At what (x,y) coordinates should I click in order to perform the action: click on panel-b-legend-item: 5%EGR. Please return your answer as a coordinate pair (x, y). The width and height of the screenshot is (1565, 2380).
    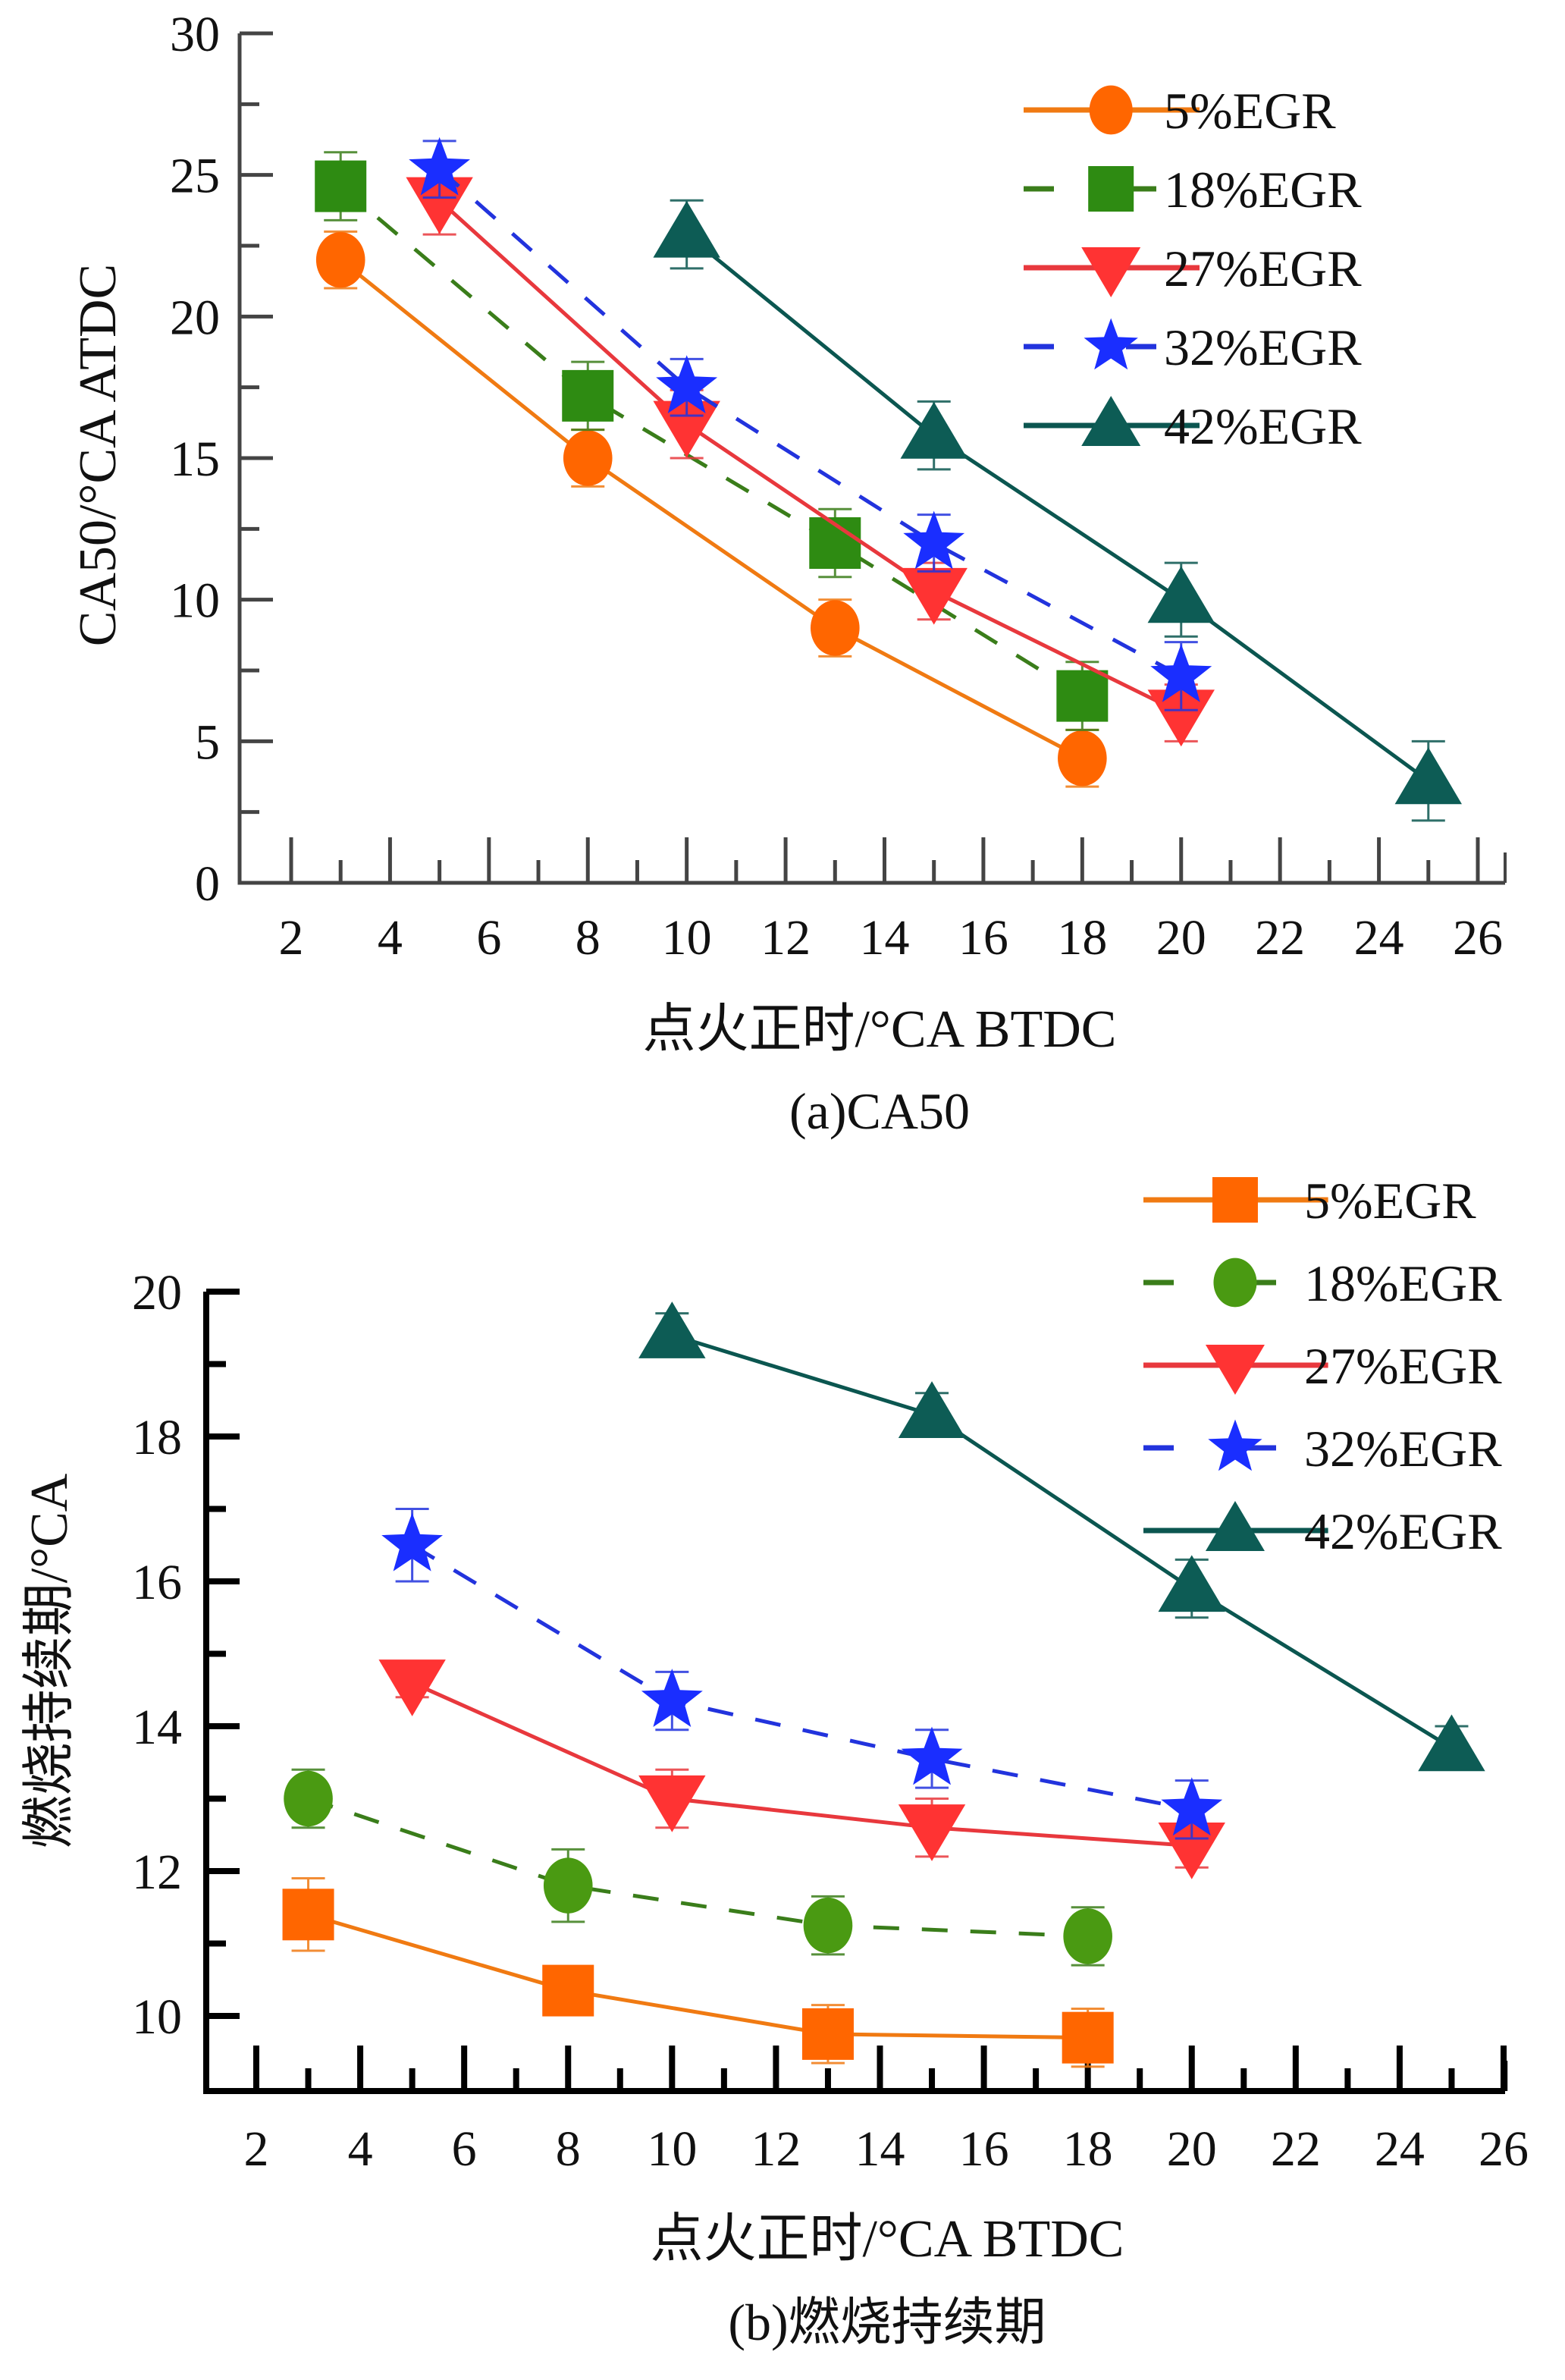
    Looking at the image, I should click on (1309, 1200).